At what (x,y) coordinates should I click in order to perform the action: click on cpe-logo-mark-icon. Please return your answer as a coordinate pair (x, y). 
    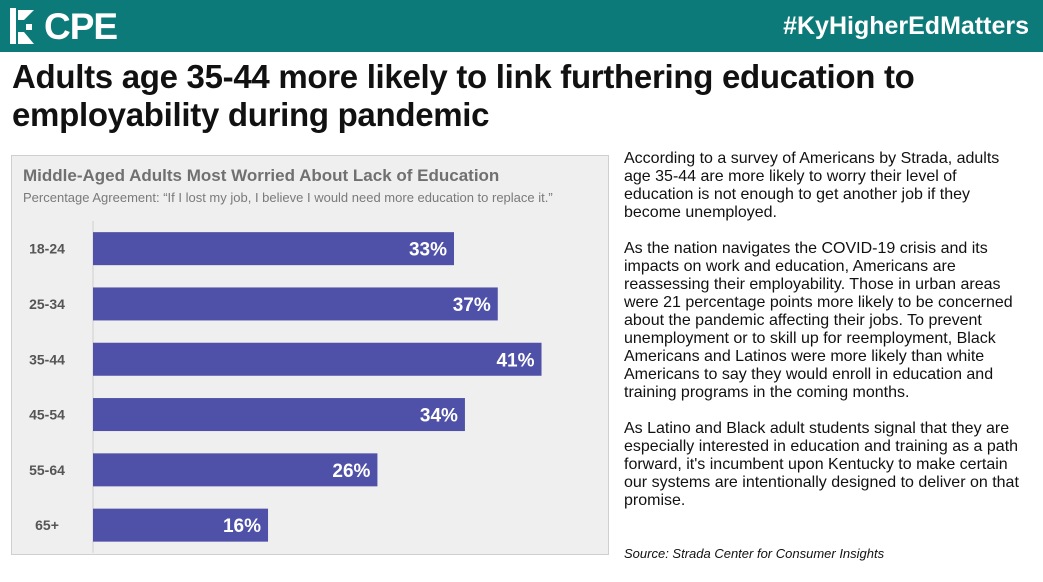
    Looking at the image, I should click on (22, 26).